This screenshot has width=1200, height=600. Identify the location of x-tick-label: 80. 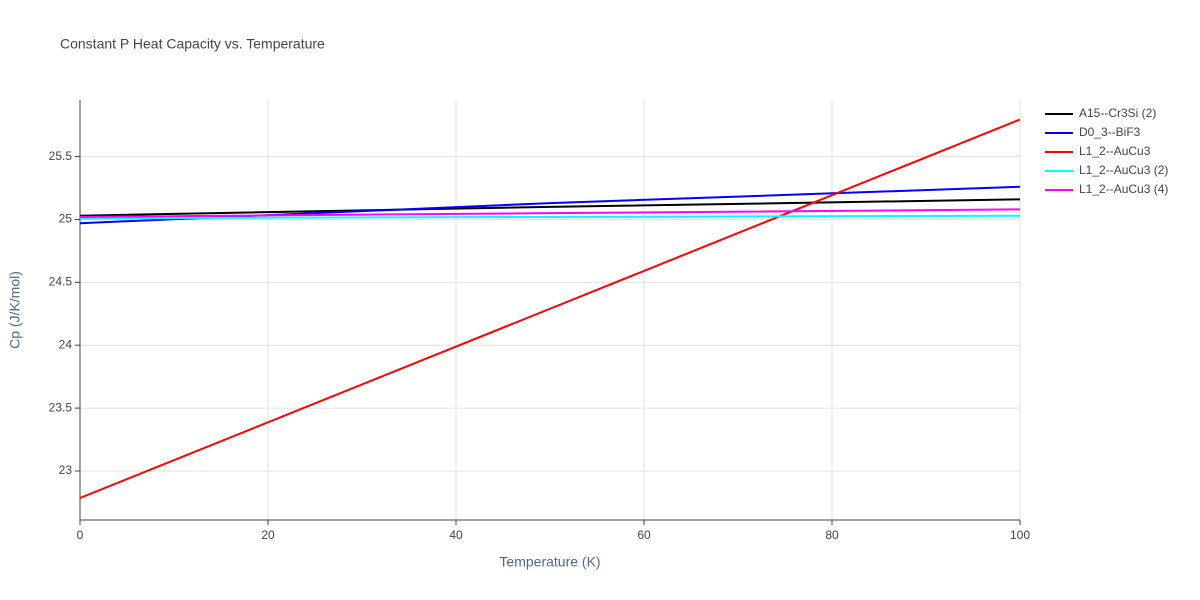
(832, 535).